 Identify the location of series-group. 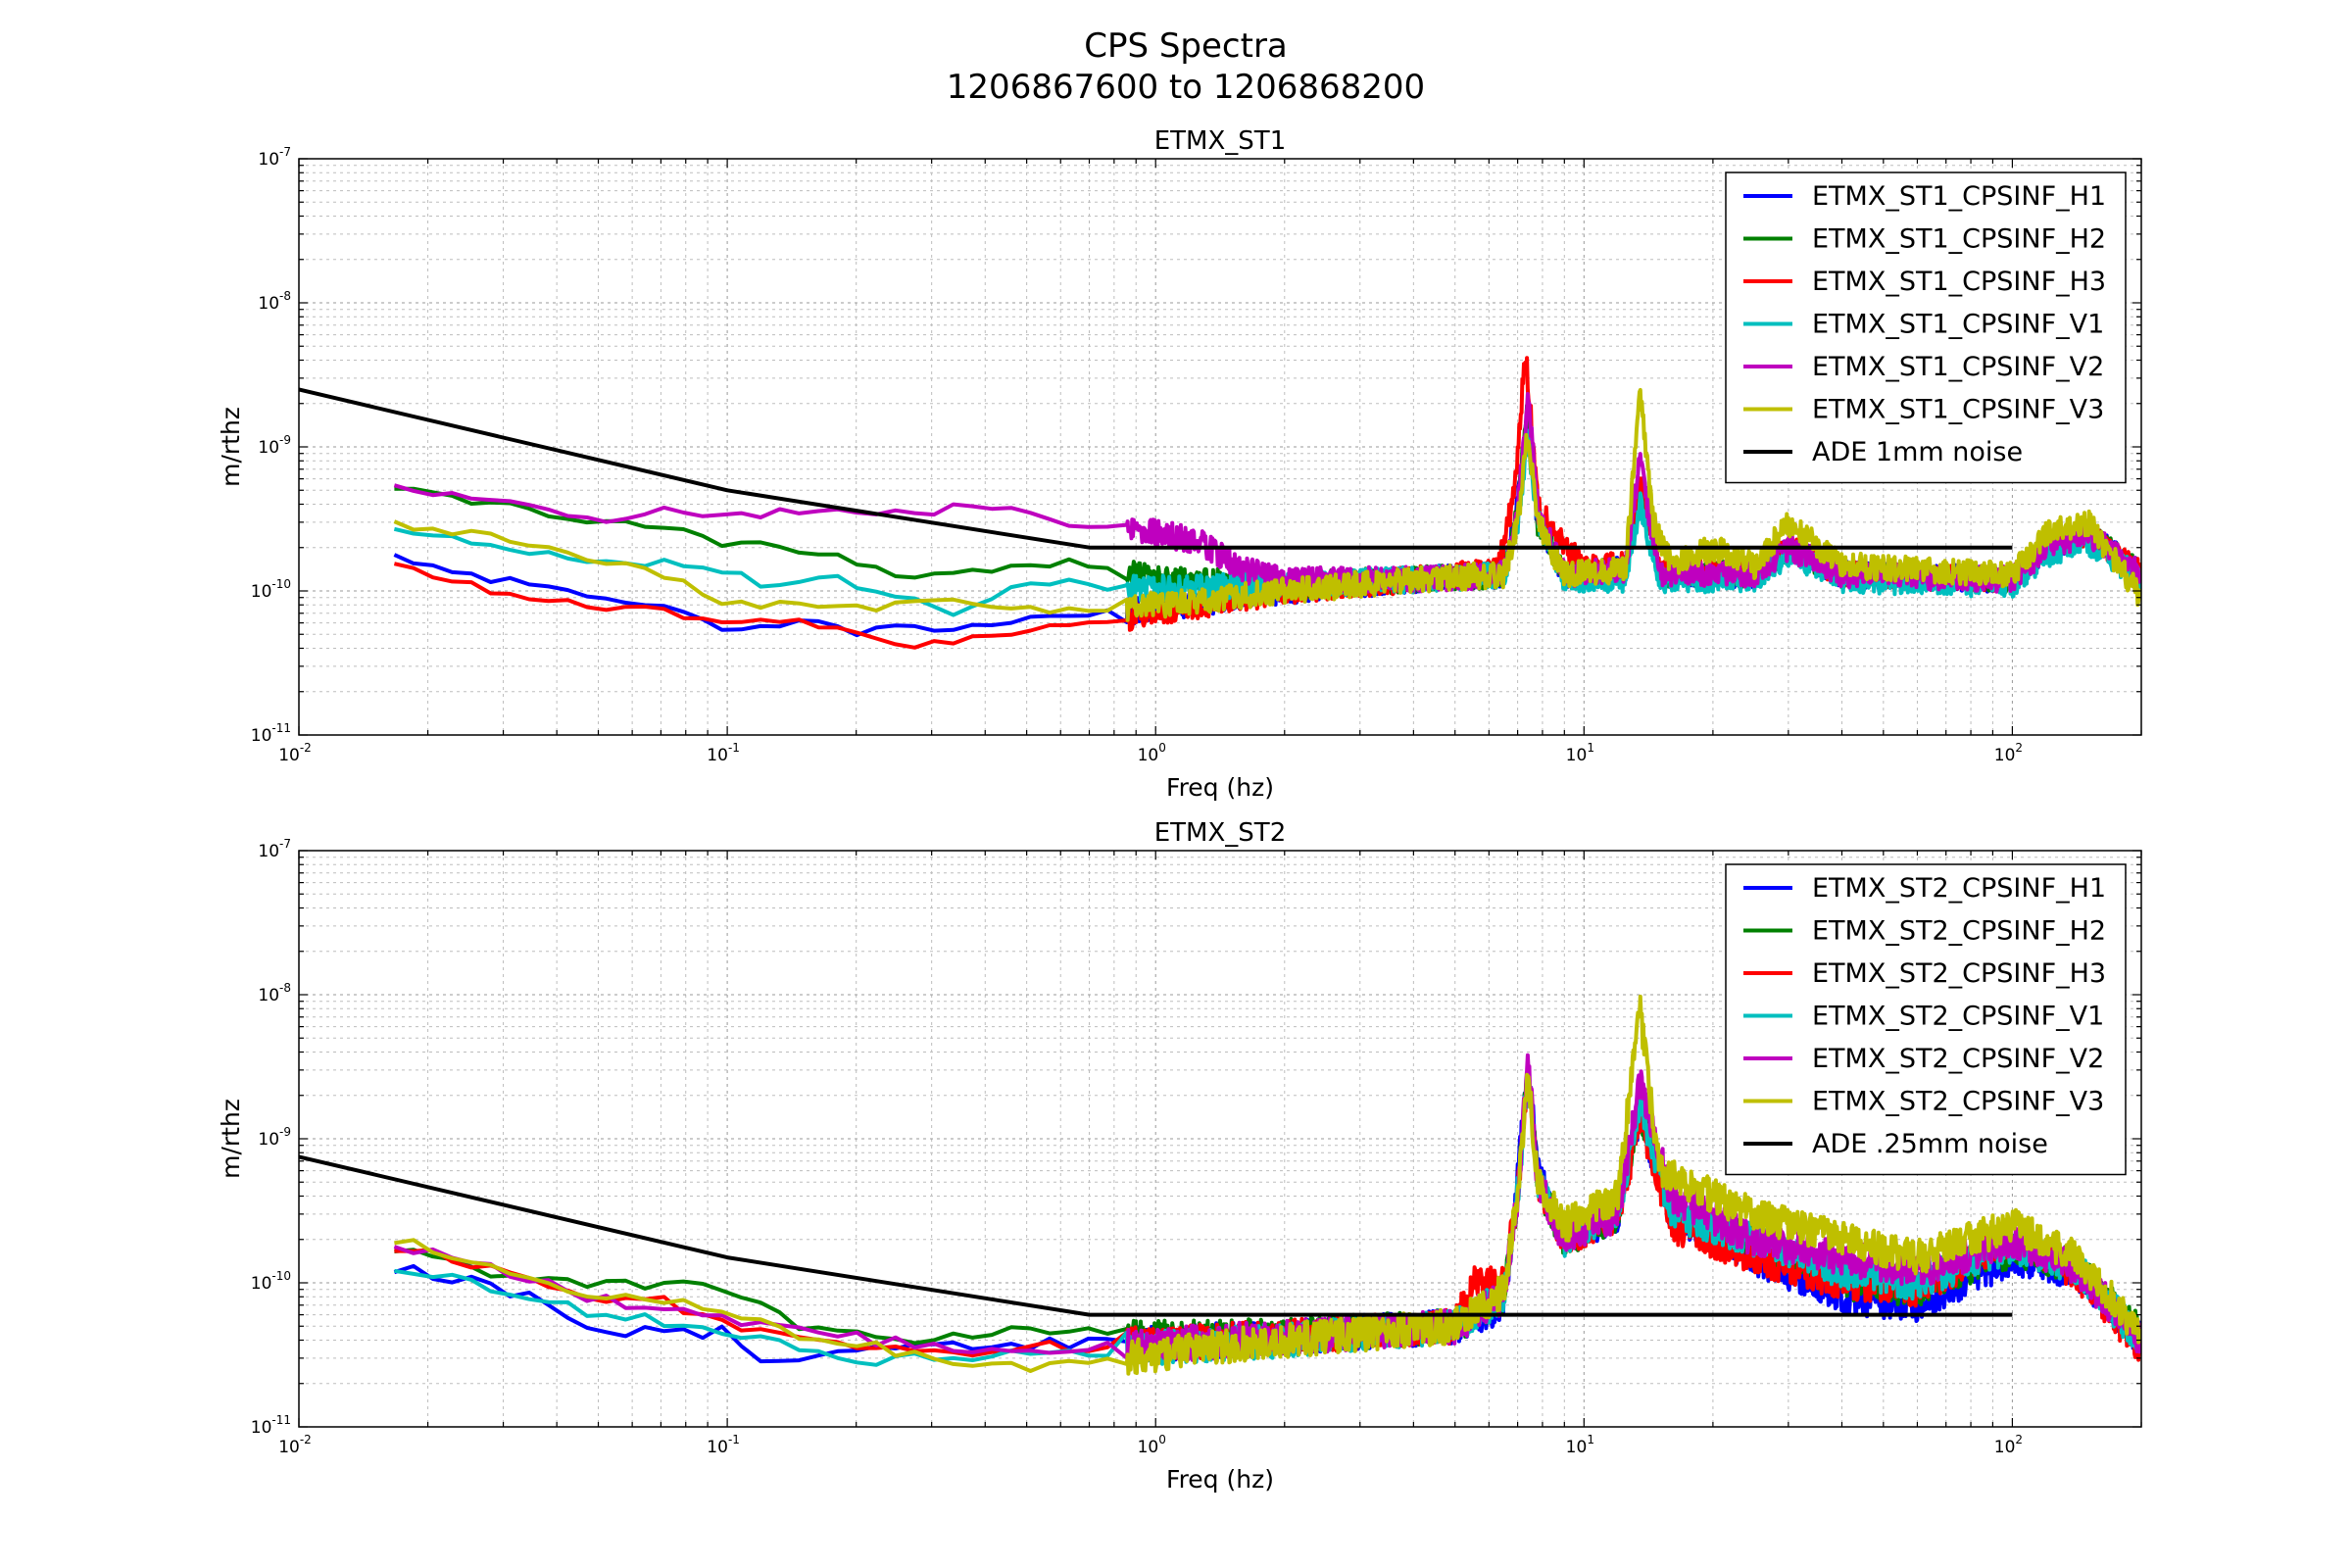
(1220, 503).